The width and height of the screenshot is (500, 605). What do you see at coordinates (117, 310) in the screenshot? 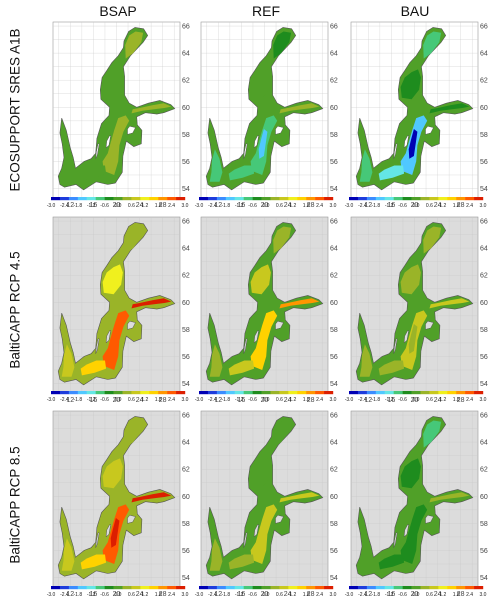
I see `map-panel-rcp45-bsap: 12 16 20 24 28 54 56 58 60 62 64 66` at bounding box center [117, 310].